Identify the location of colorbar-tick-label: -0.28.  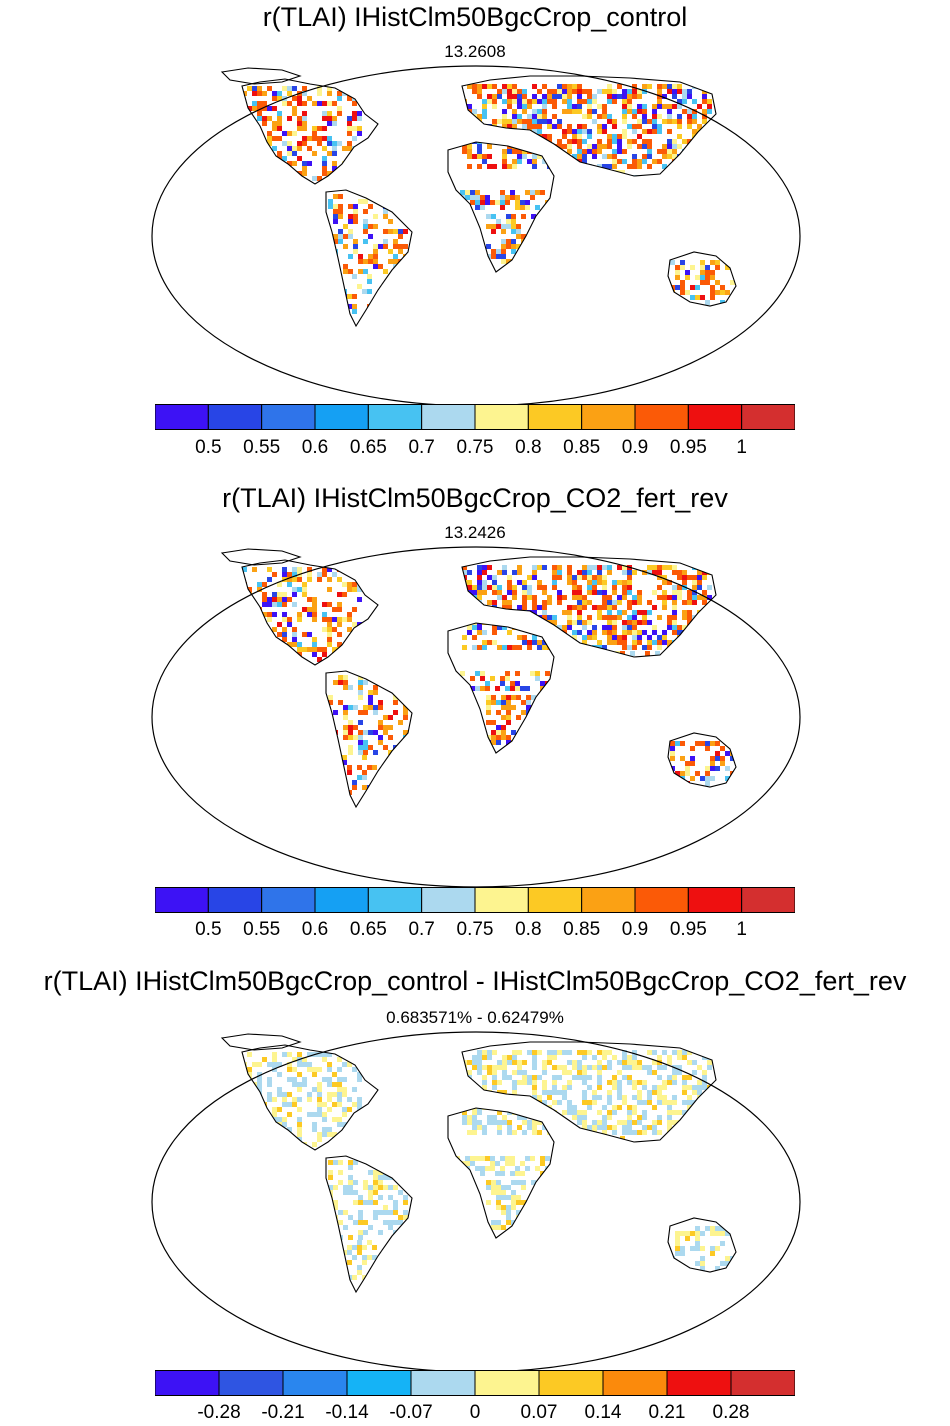
(219, 1412).